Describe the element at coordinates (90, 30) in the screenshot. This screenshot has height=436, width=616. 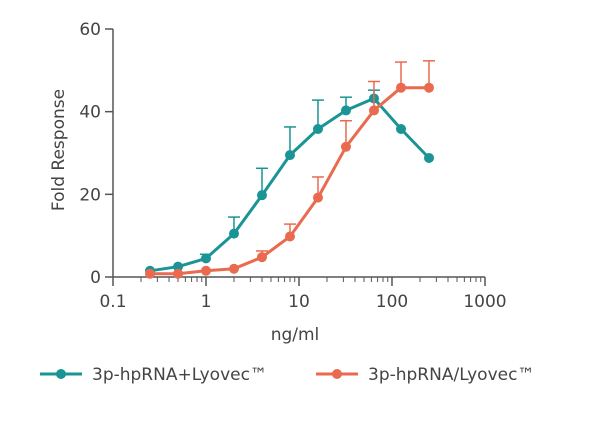
I see `y-tick-label: 60` at that location.